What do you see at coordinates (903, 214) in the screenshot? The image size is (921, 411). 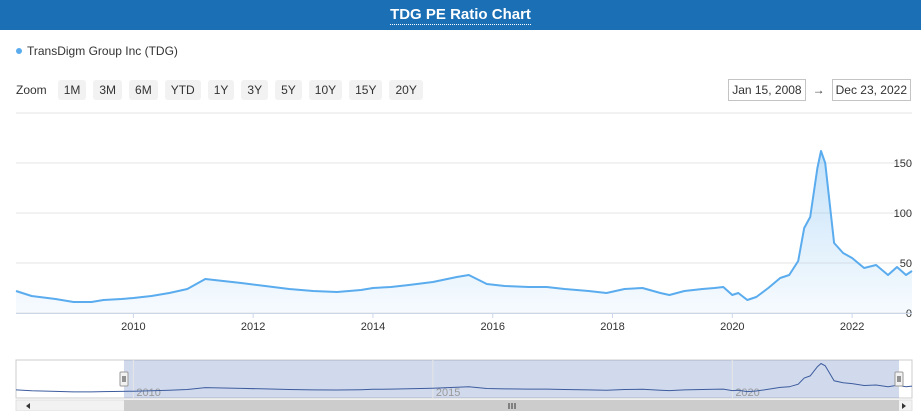 I see `y-tick-label-100: 100` at bounding box center [903, 214].